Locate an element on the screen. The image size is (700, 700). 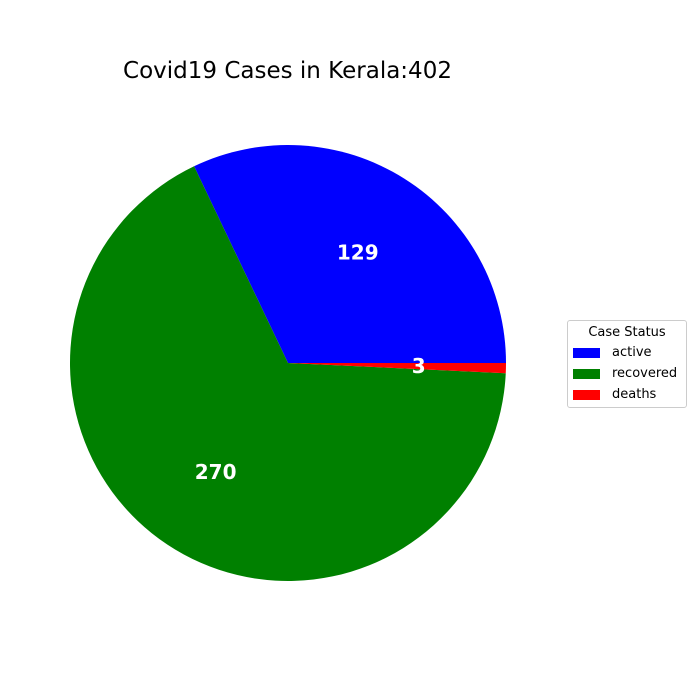
pie-slice-active is located at coordinates (350, 254).